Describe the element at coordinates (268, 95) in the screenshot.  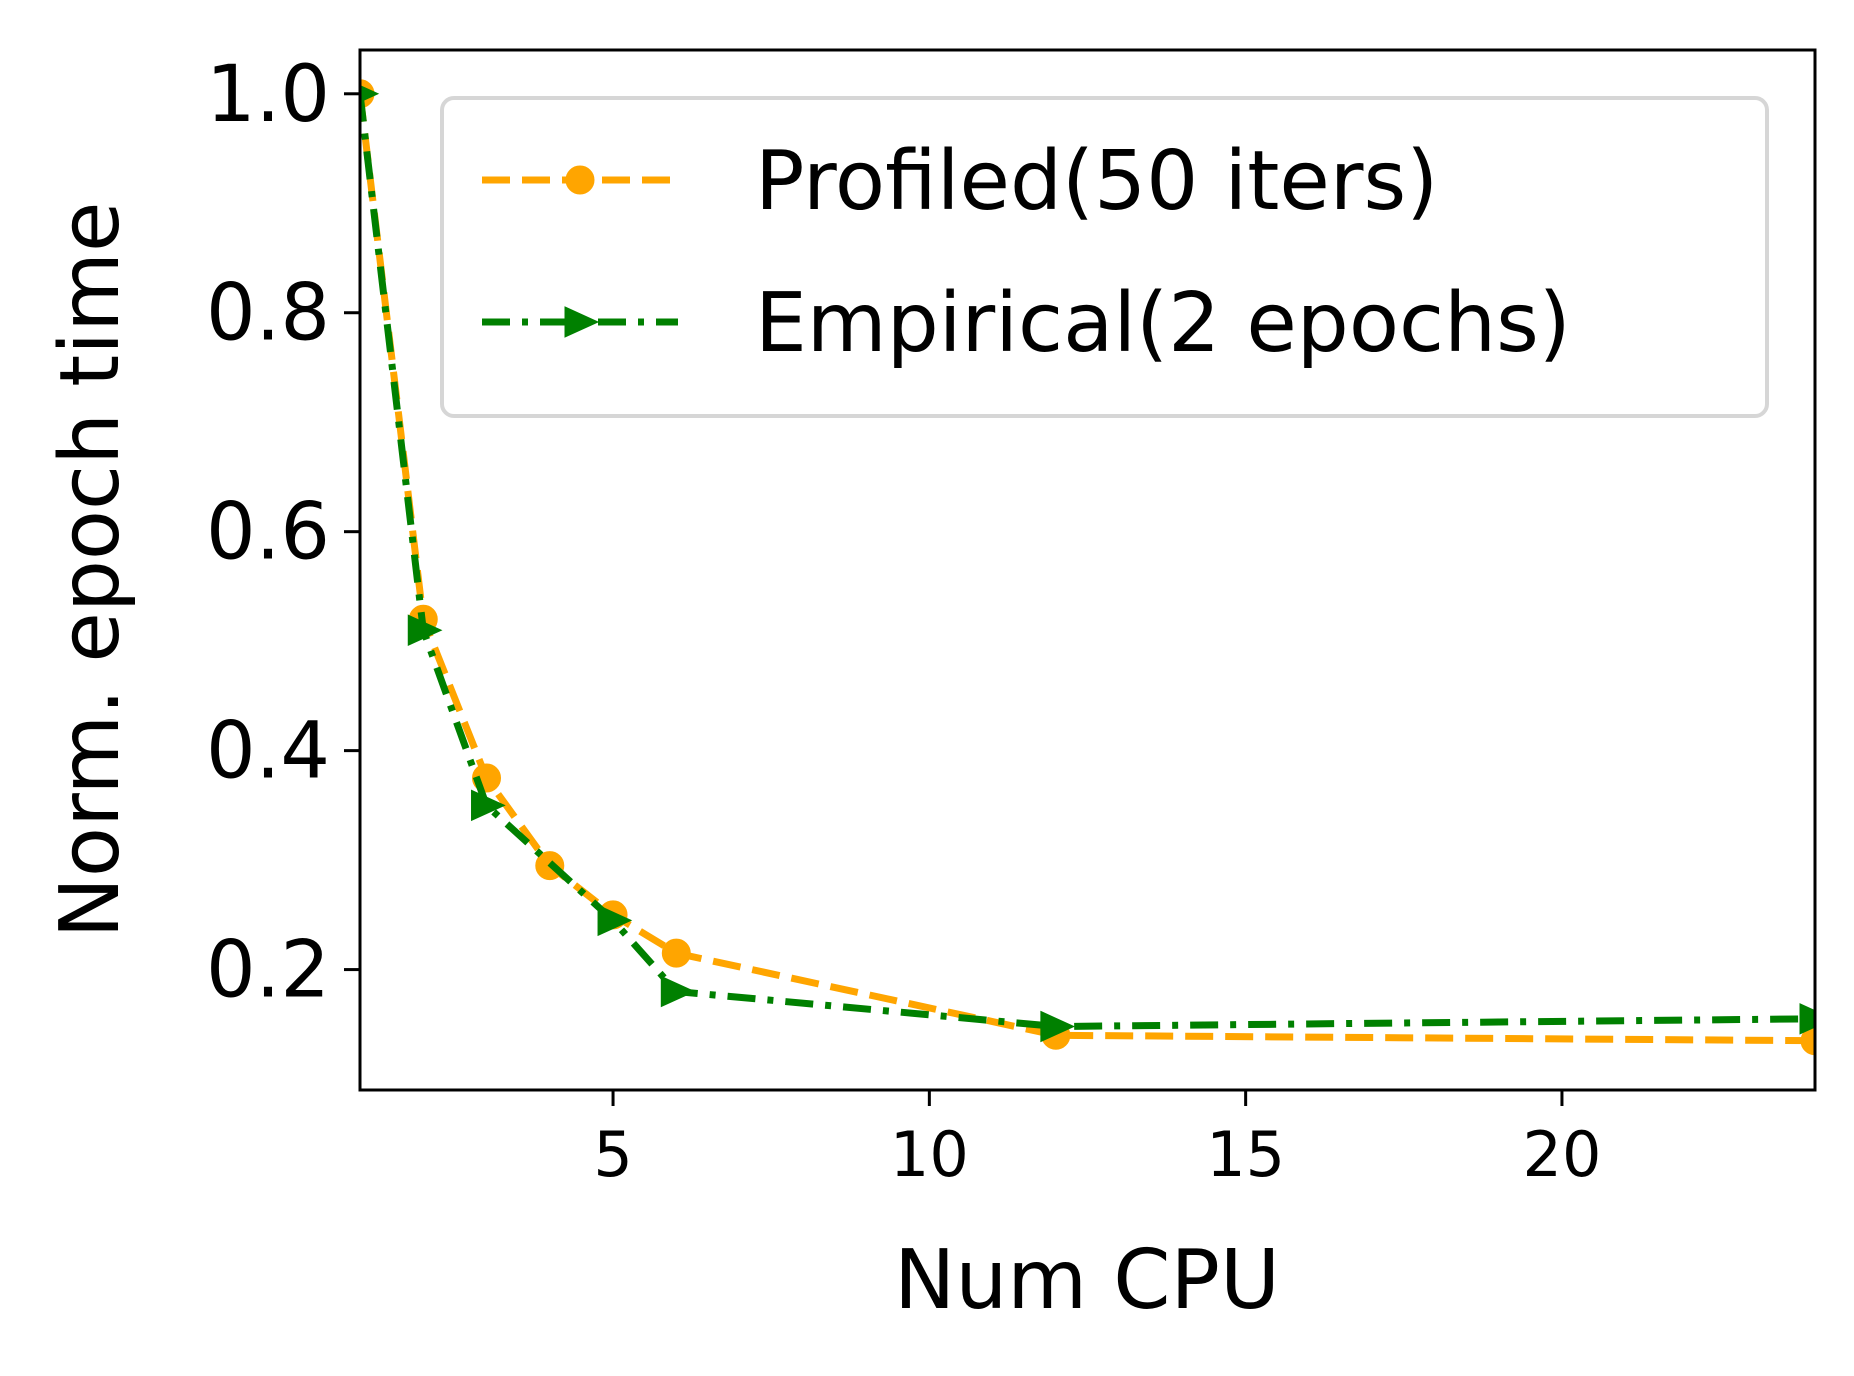
I see `y-tick-label: 1.0` at that location.